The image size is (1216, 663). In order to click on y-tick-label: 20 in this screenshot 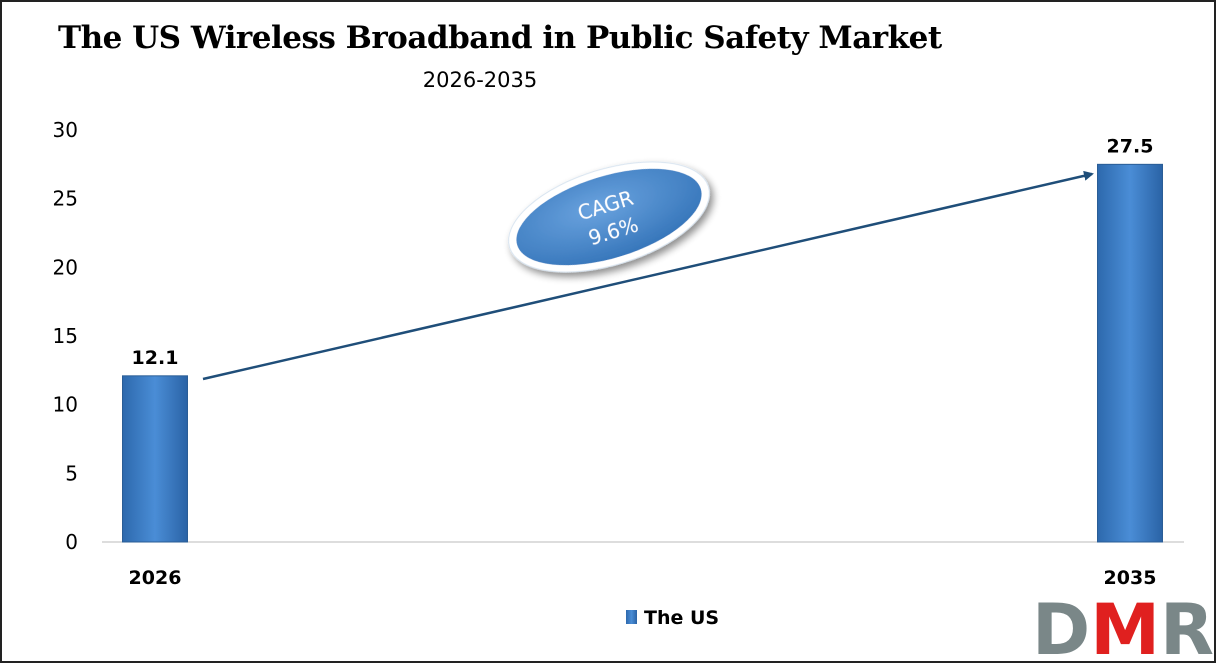, I will do `click(65, 267)`.